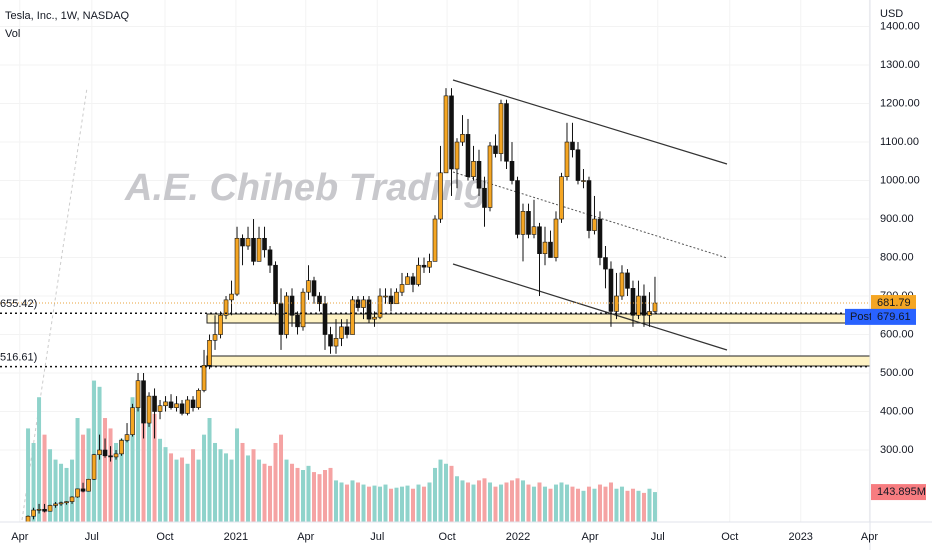  I want to click on level-label: 655.42), so click(18, 304).